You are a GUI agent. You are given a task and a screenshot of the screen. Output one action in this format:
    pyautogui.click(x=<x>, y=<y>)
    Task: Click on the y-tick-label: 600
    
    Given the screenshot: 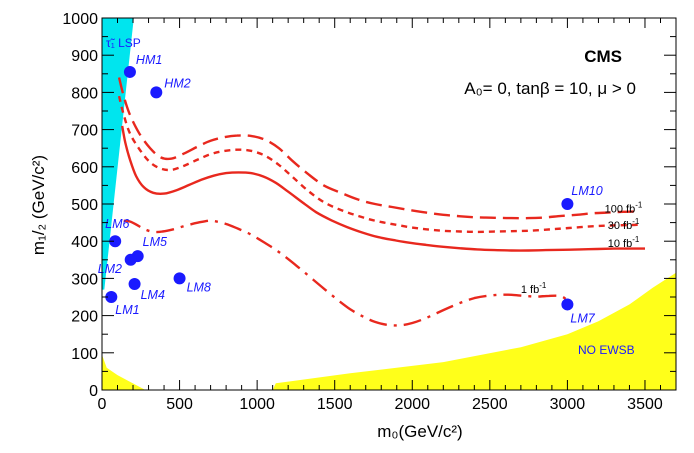 What is the action you would take?
    pyautogui.click(x=84, y=168)
    